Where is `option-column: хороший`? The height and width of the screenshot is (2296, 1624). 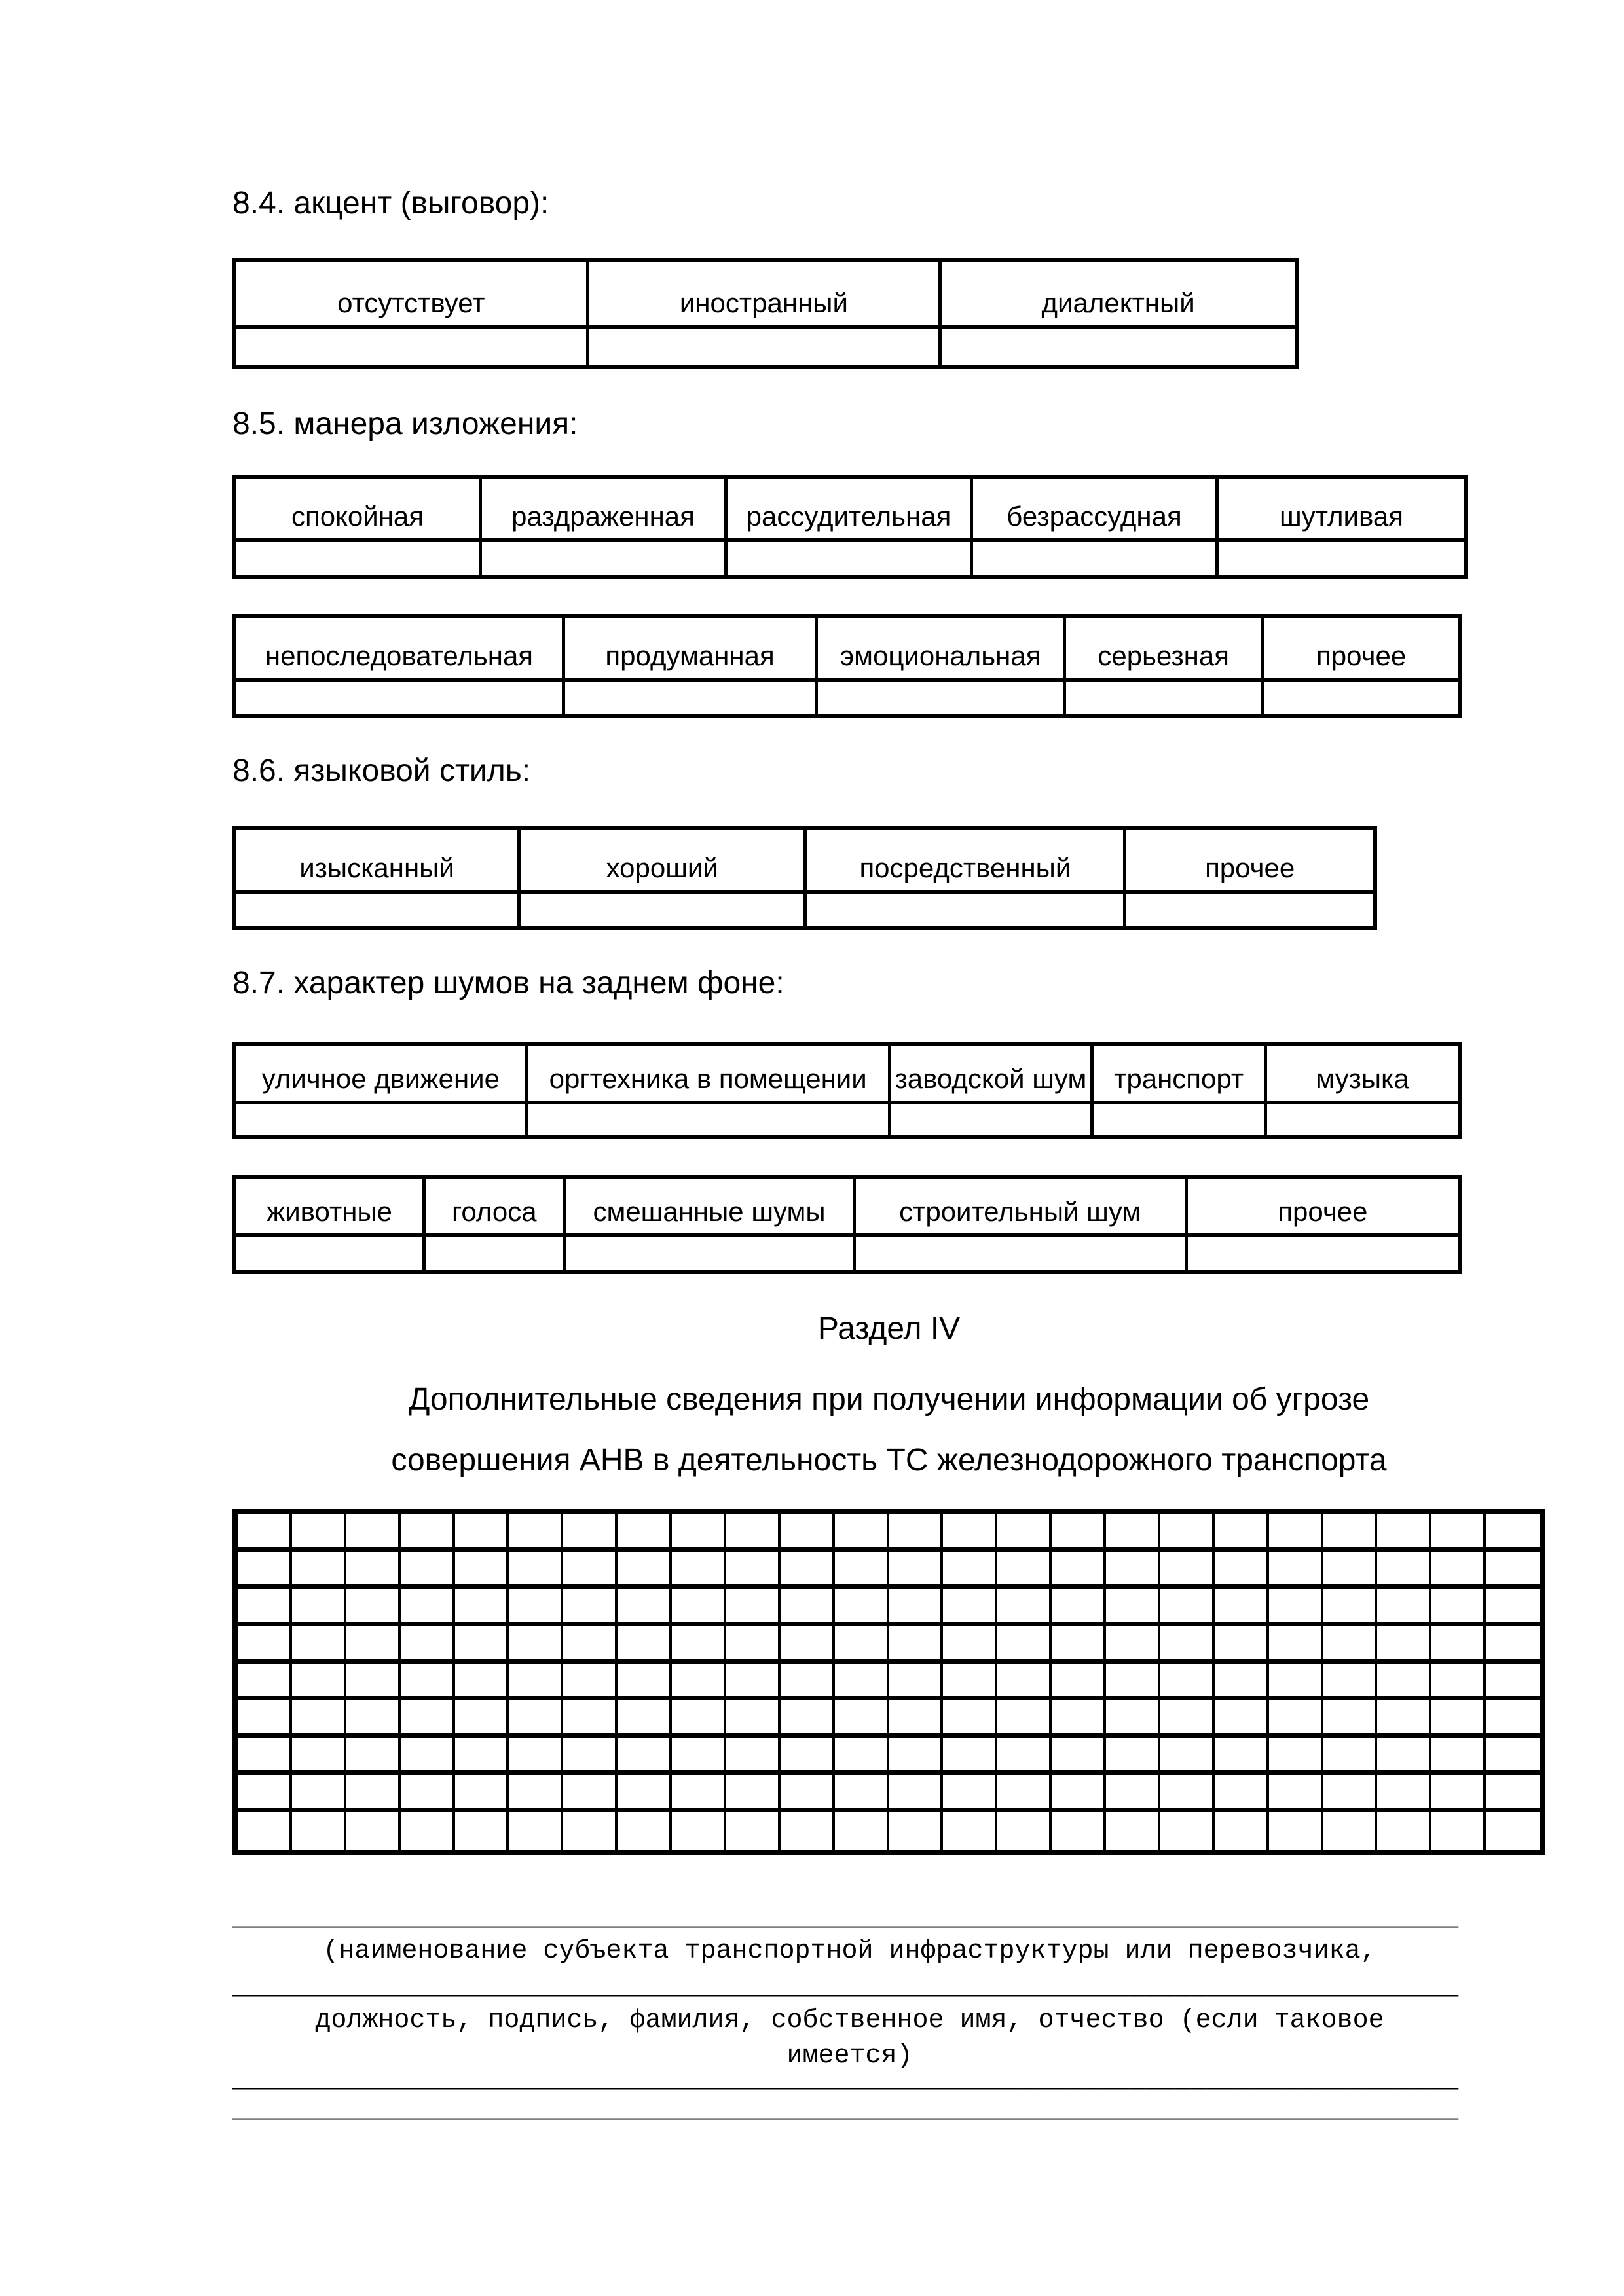 option-column: хороший is located at coordinates (664, 878).